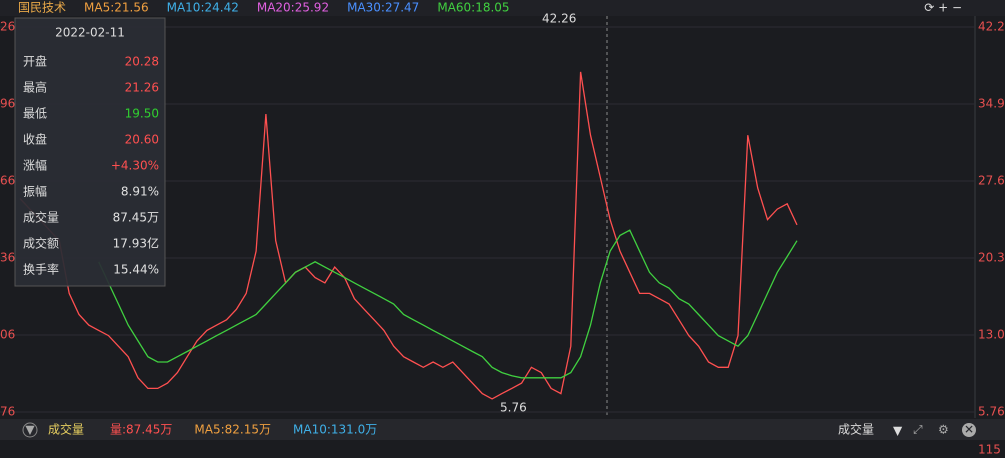 Image resolution: width=1005 pixels, height=458 pixels. What do you see at coordinates (135, 166) in the screenshot?
I see `tooltip-value: +4.30%` at bounding box center [135, 166].